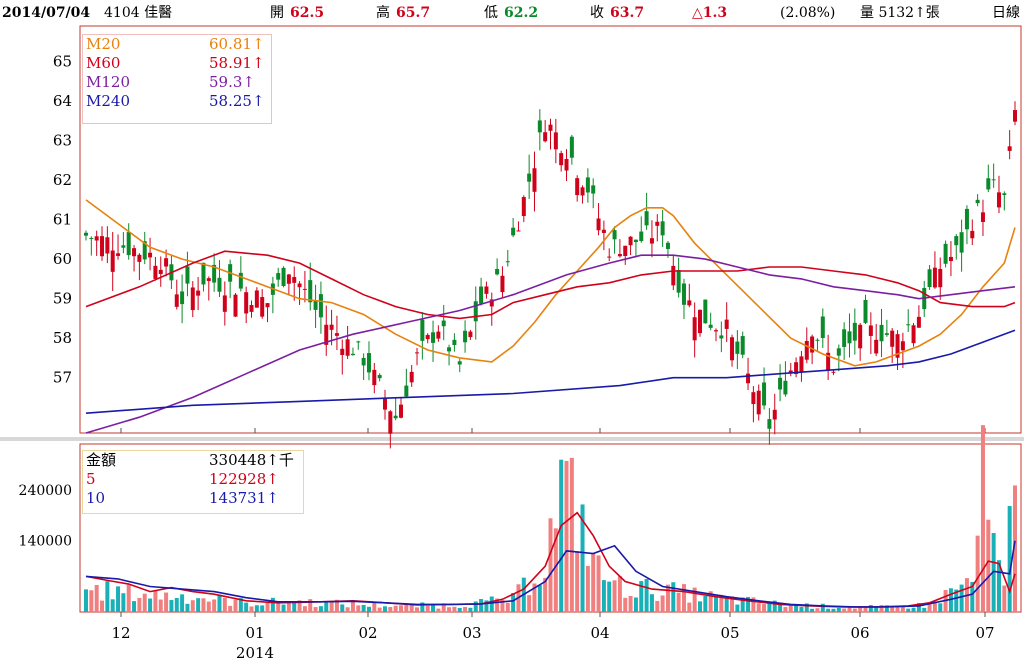 The height and width of the screenshot is (662, 1024). Describe the element at coordinates (367, 633) in the screenshot. I see `x-axis-month-label: 02` at that location.